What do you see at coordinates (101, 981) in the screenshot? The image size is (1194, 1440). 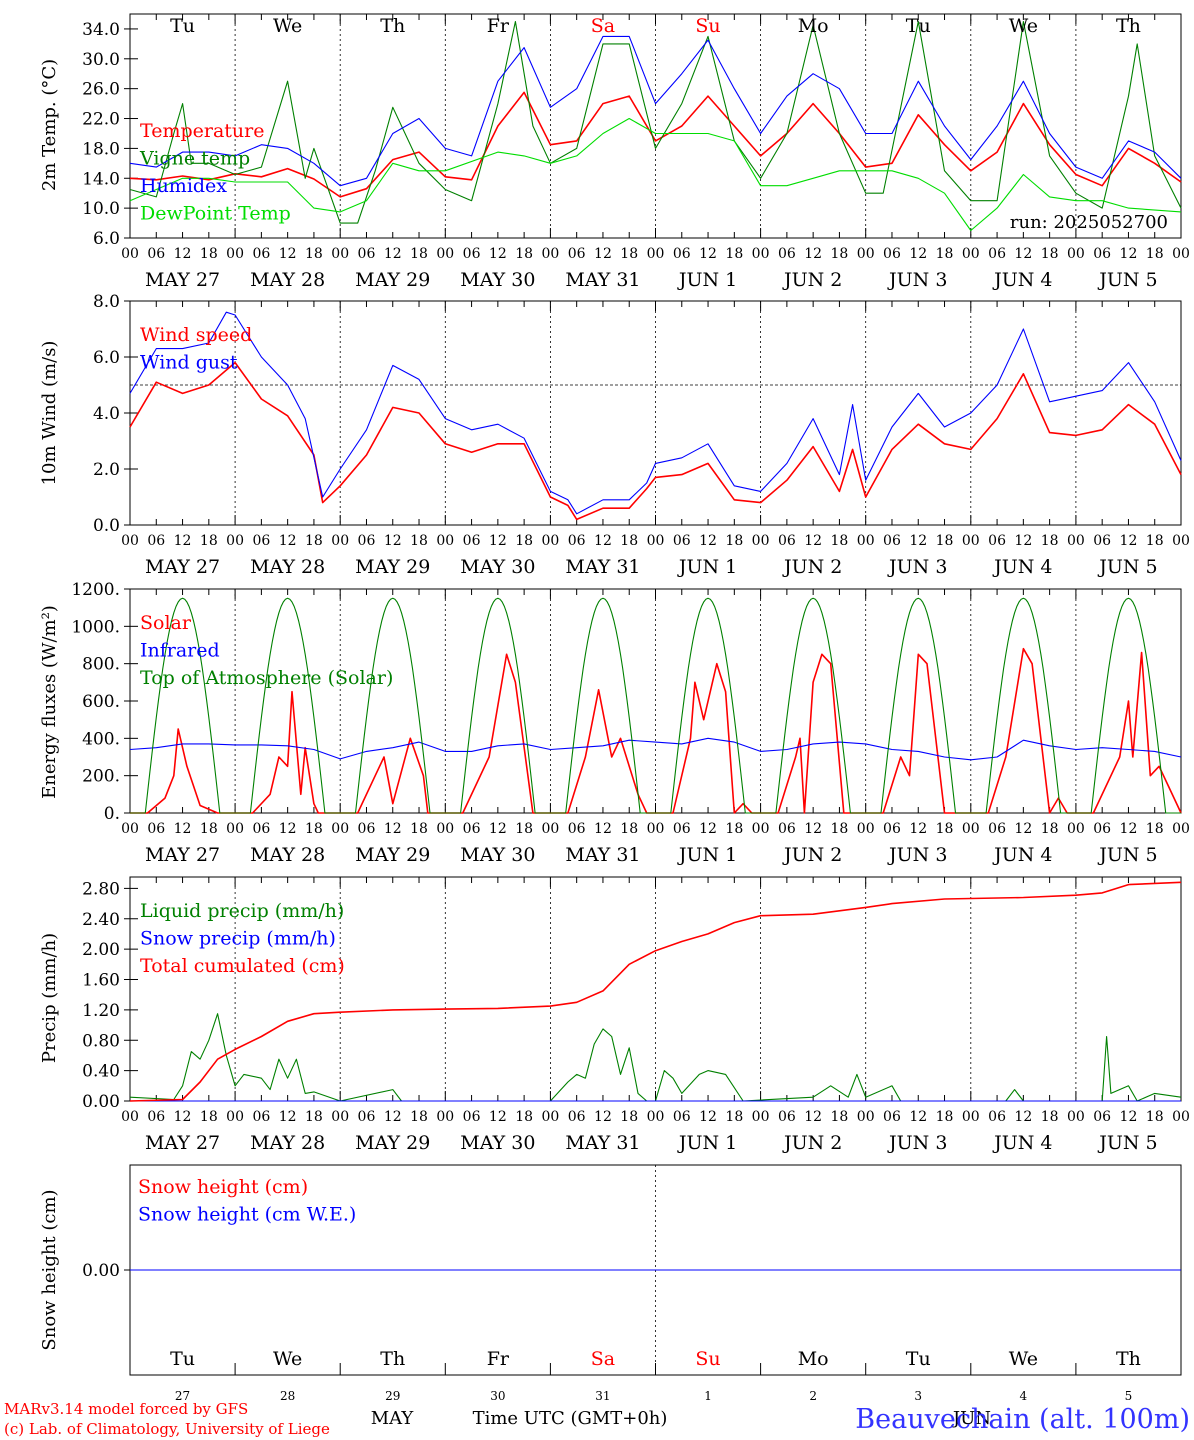 I see `y-tick-label: 1.60` at bounding box center [101, 981].